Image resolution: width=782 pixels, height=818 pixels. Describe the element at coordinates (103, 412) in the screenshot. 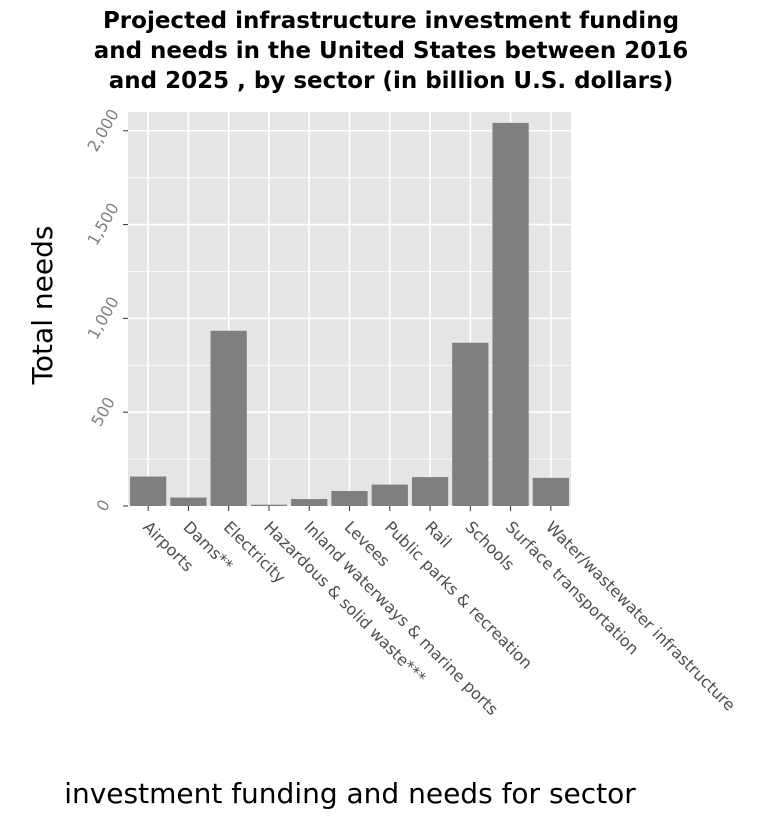

I see `y-tick-label: 500` at that location.